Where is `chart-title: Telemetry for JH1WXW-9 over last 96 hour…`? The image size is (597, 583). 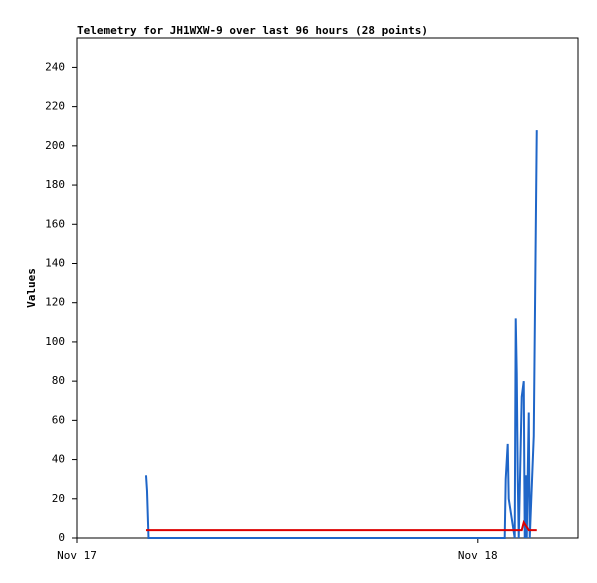
chart-title: Telemetry for JH1WXW-9 over last 96 hour… is located at coordinates (252, 30).